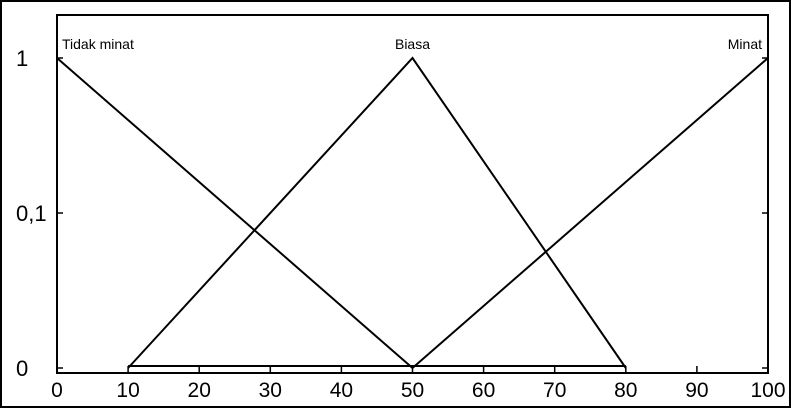 Image resolution: width=791 pixels, height=408 pixels. What do you see at coordinates (199, 390) in the screenshot?
I see `x-tick-label: 20` at bounding box center [199, 390].